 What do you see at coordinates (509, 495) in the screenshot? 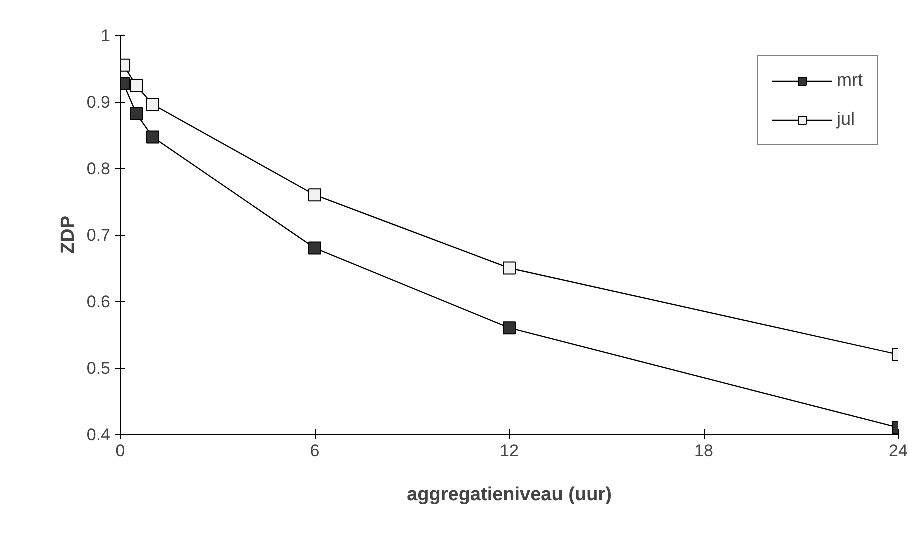
I see `x-axis-title: aggregatieniveau (uur)` at bounding box center [509, 495].